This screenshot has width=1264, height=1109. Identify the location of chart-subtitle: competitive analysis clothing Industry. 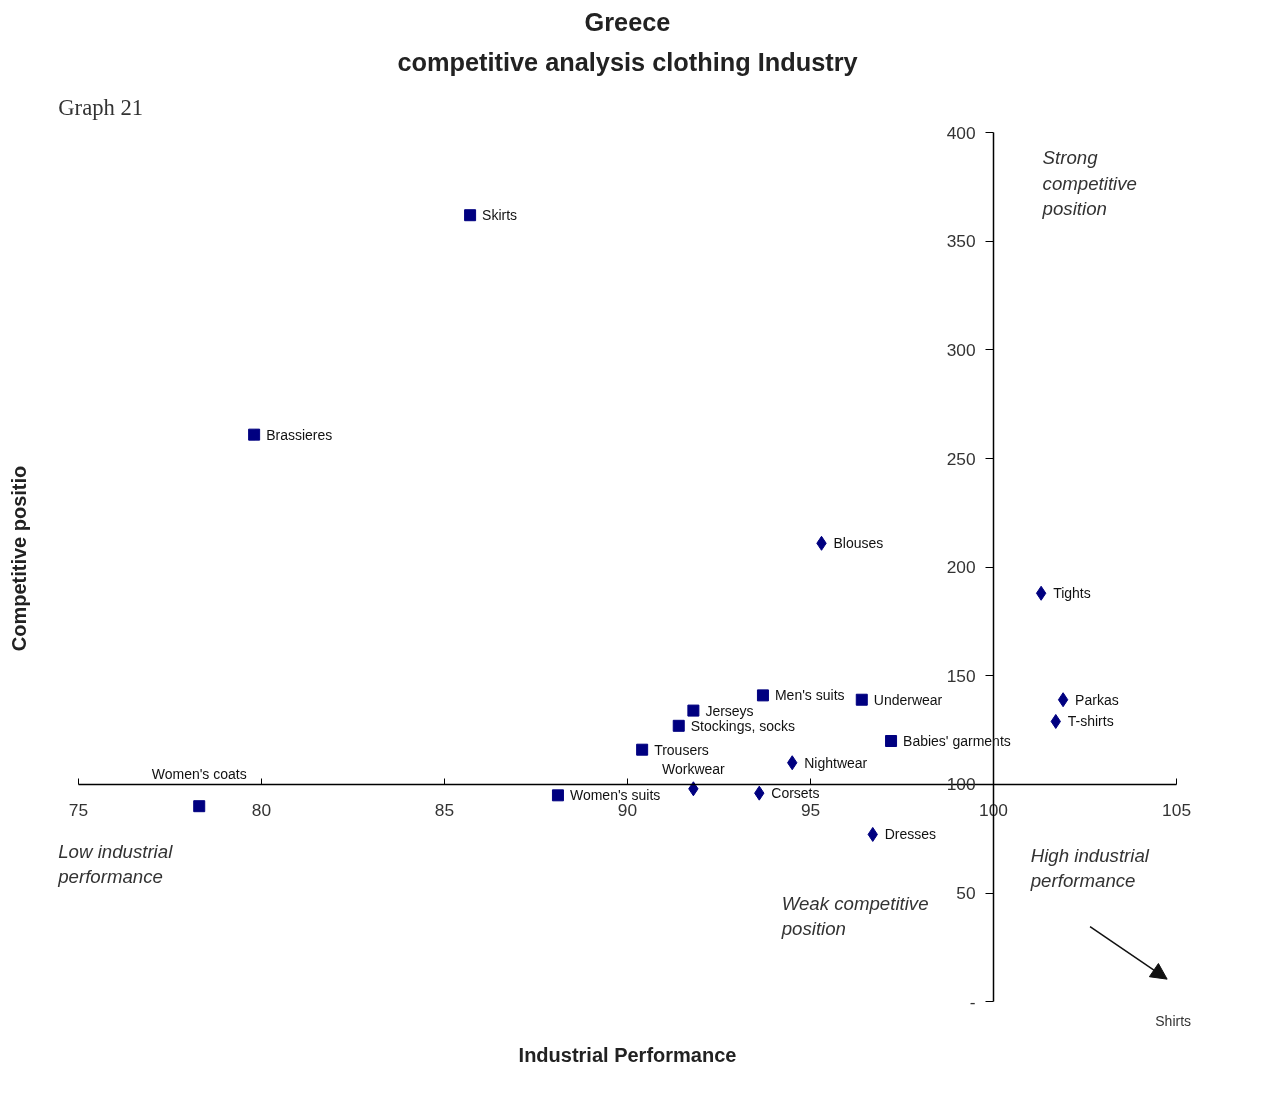
(627, 61).